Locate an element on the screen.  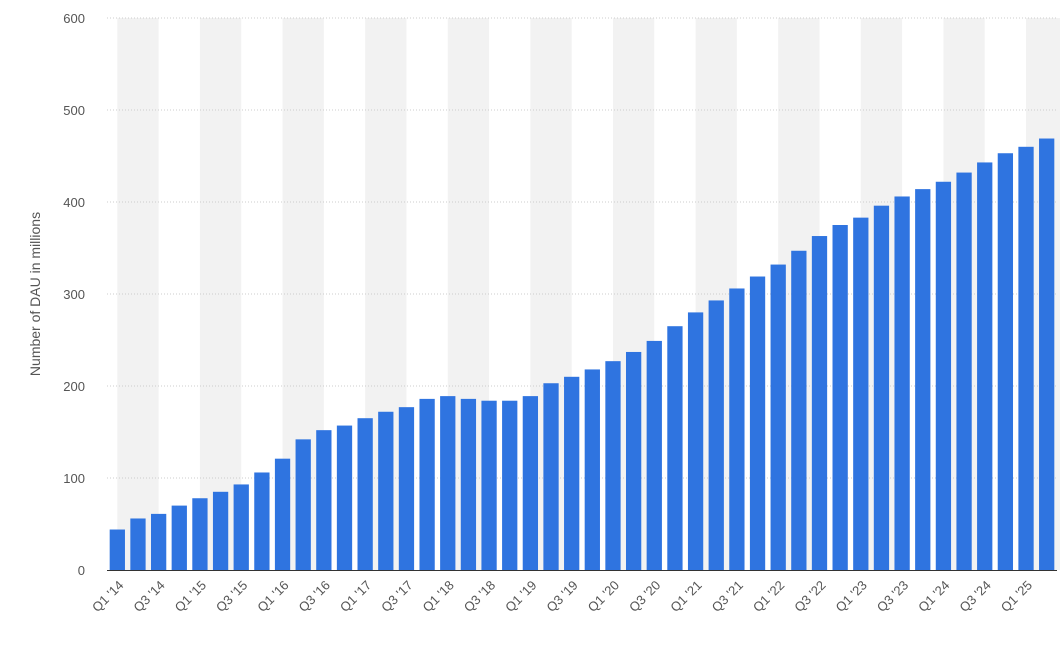
x-tick-label: Q1 '14 is located at coordinates (107, 596).